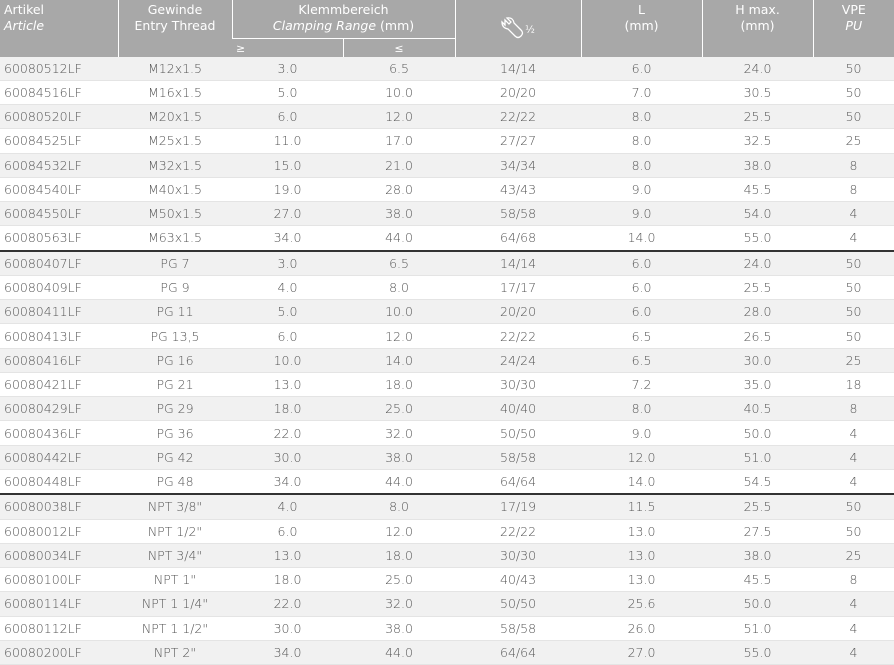 Image resolution: width=894 pixels, height=665 pixels. Describe the element at coordinates (399, 360) in the screenshot. I see `table-cell: 14.0` at that location.